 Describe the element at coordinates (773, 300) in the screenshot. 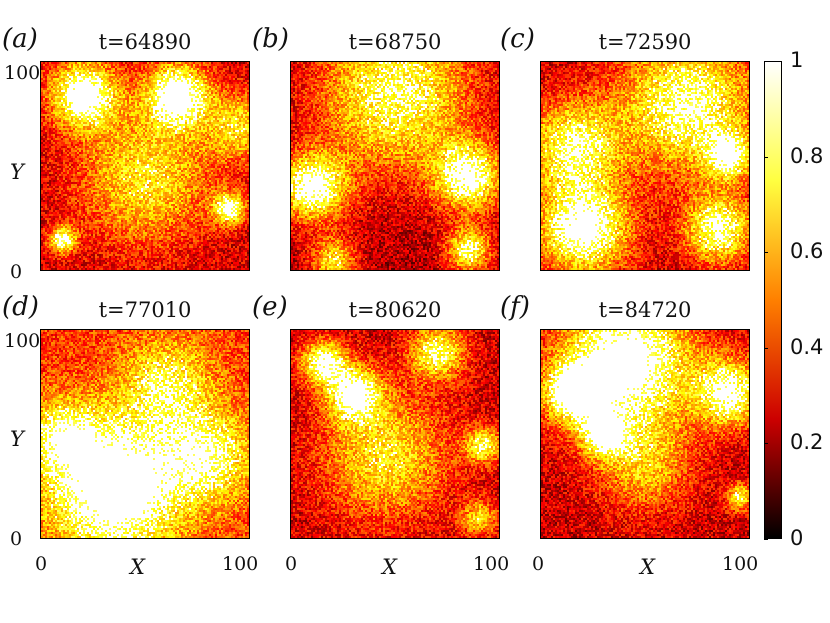

I see `colorbar` at that location.